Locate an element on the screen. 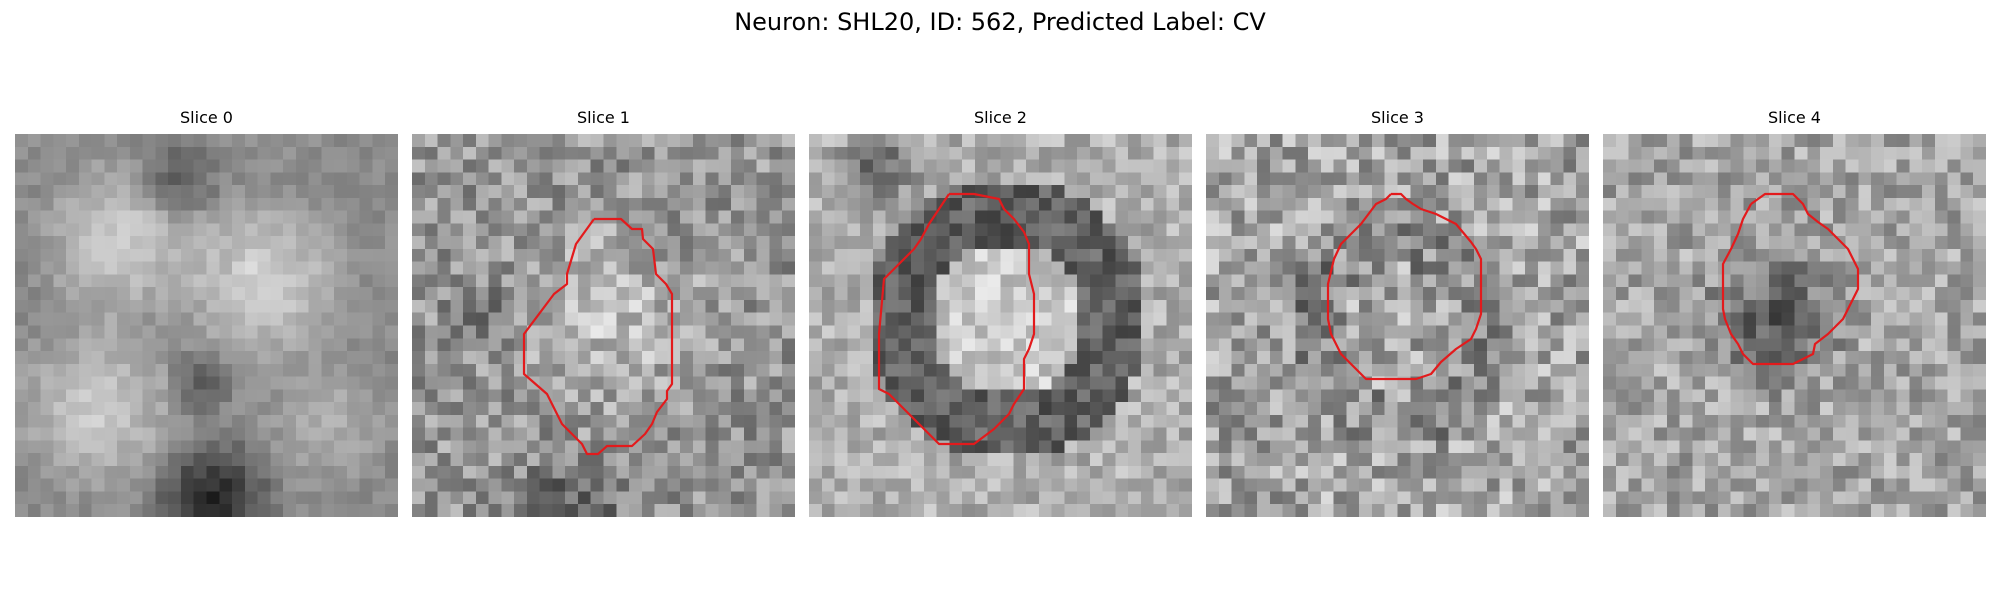 This screenshot has height=600, width=2000. slice-panel-2: Slice 2 is located at coordinates (1000, 312).